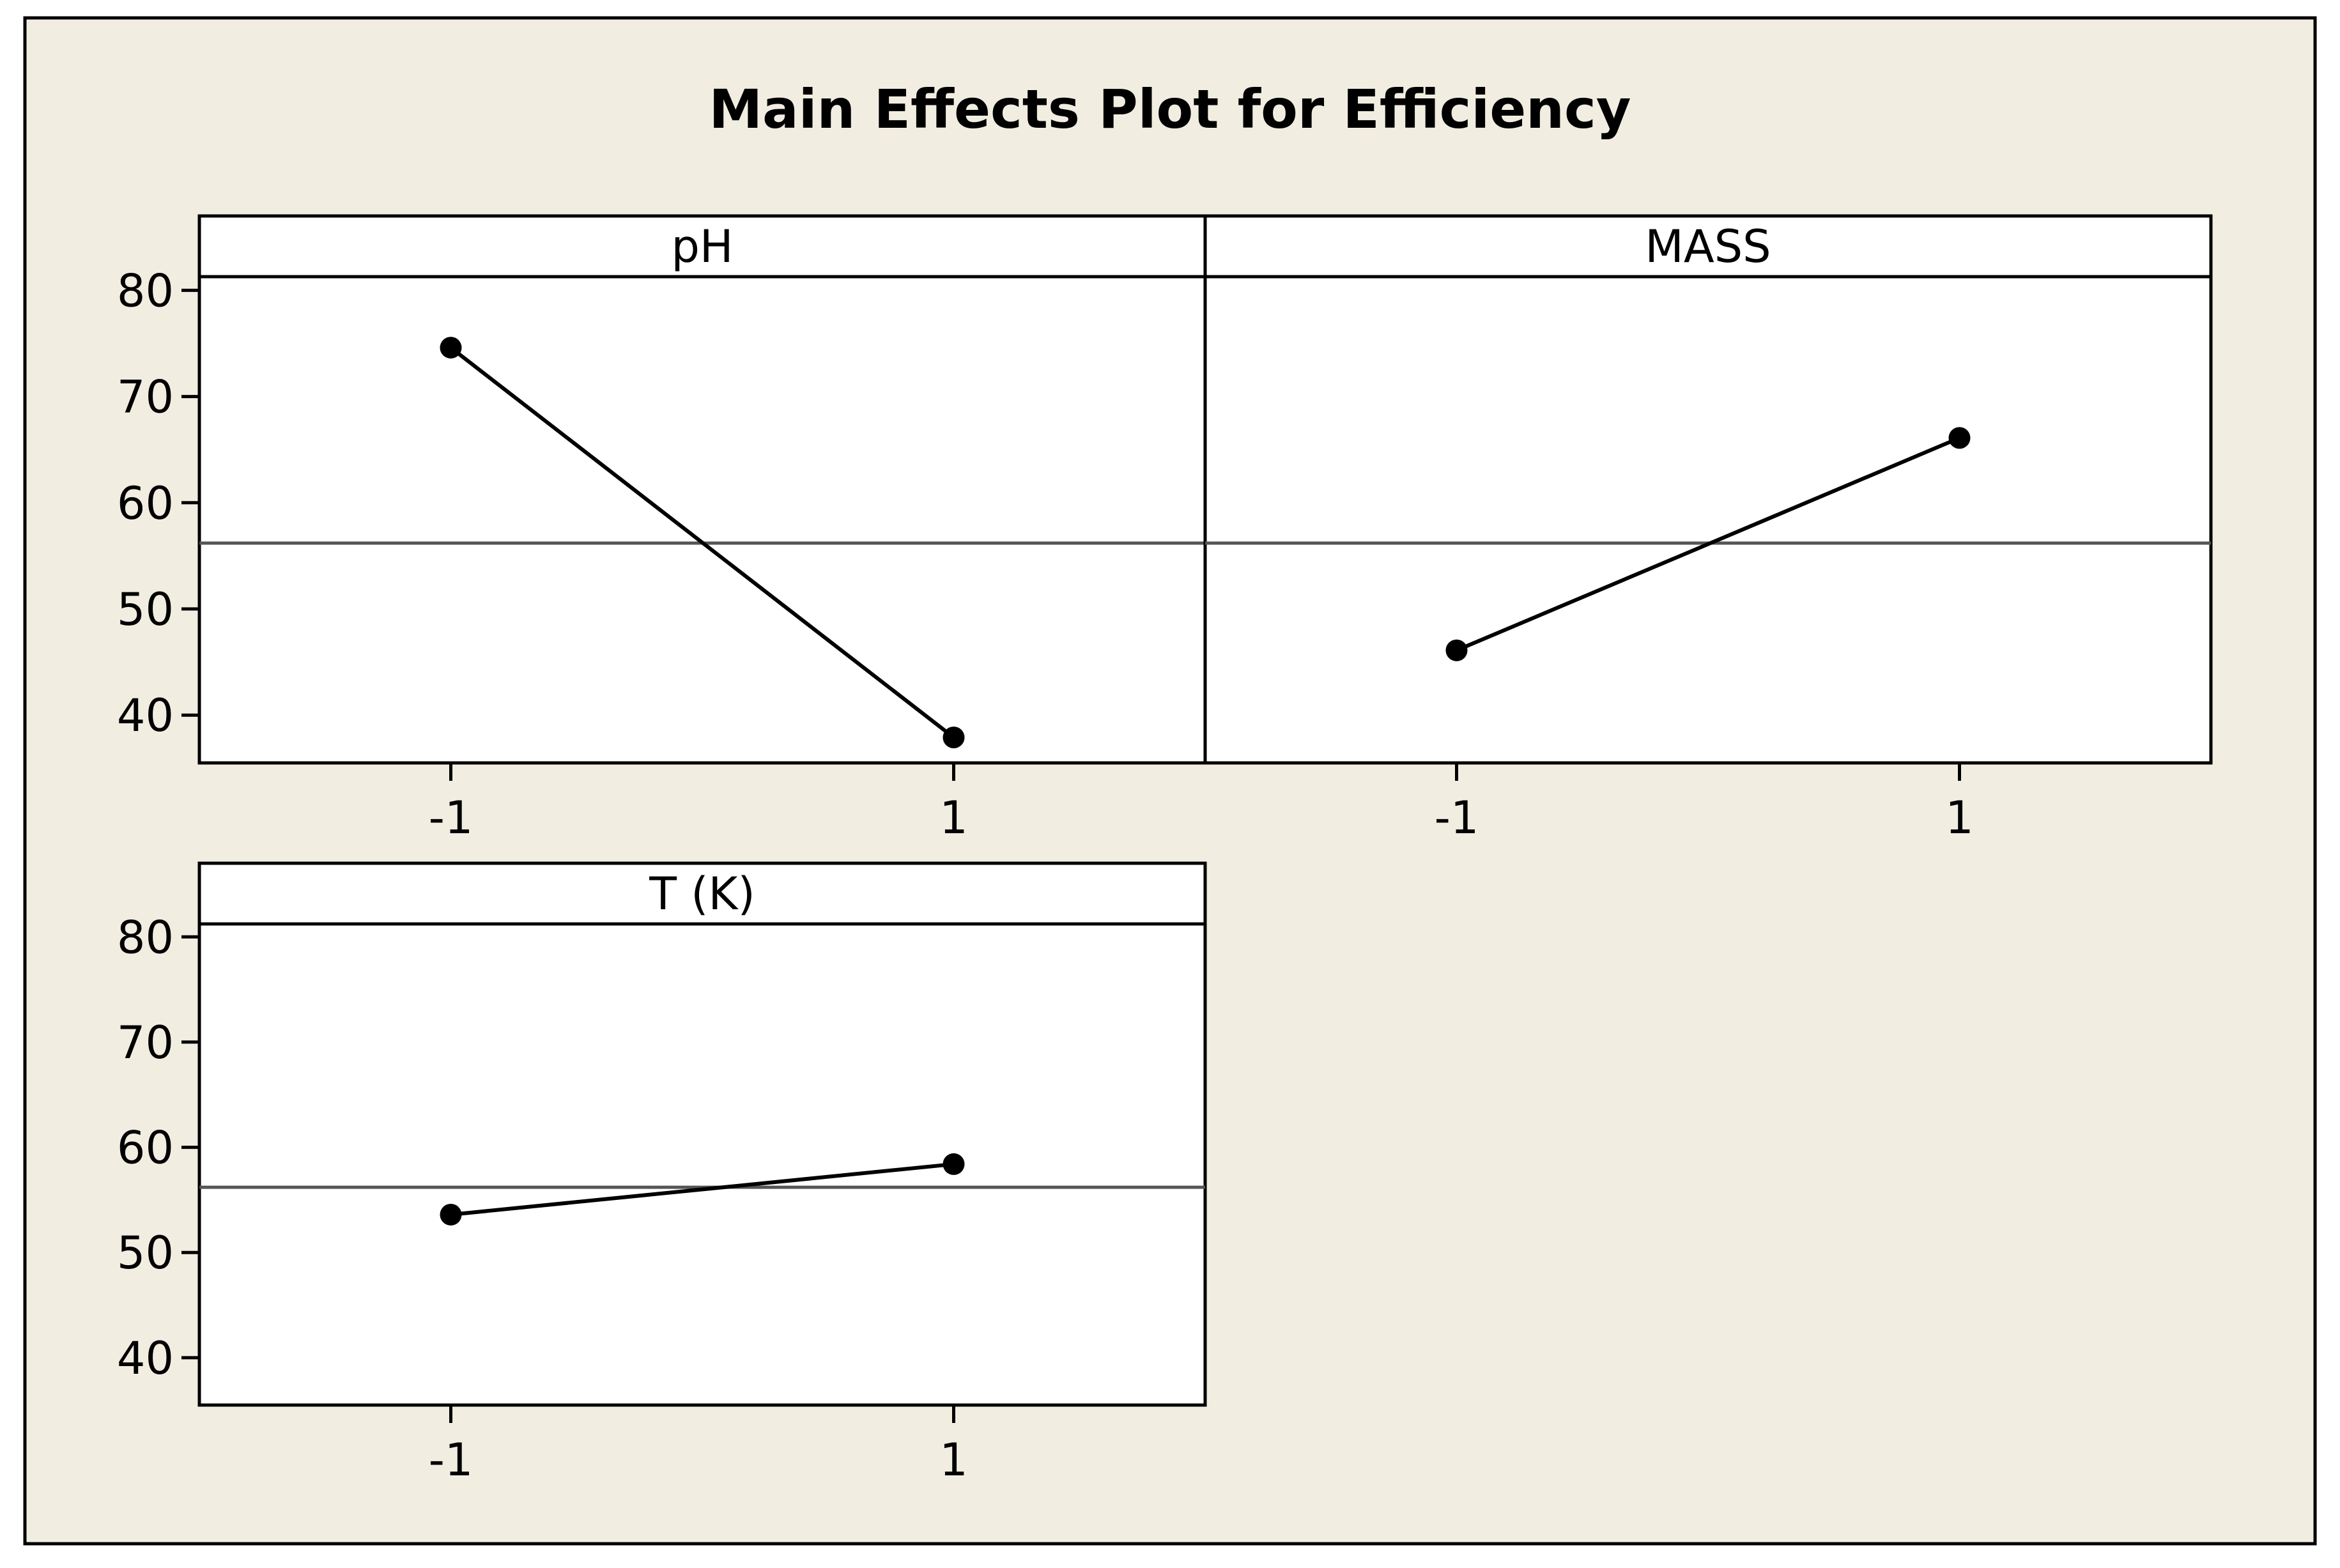  Describe the element at coordinates (702, 894) in the screenshot. I see `panel-title: T (K)` at that location.